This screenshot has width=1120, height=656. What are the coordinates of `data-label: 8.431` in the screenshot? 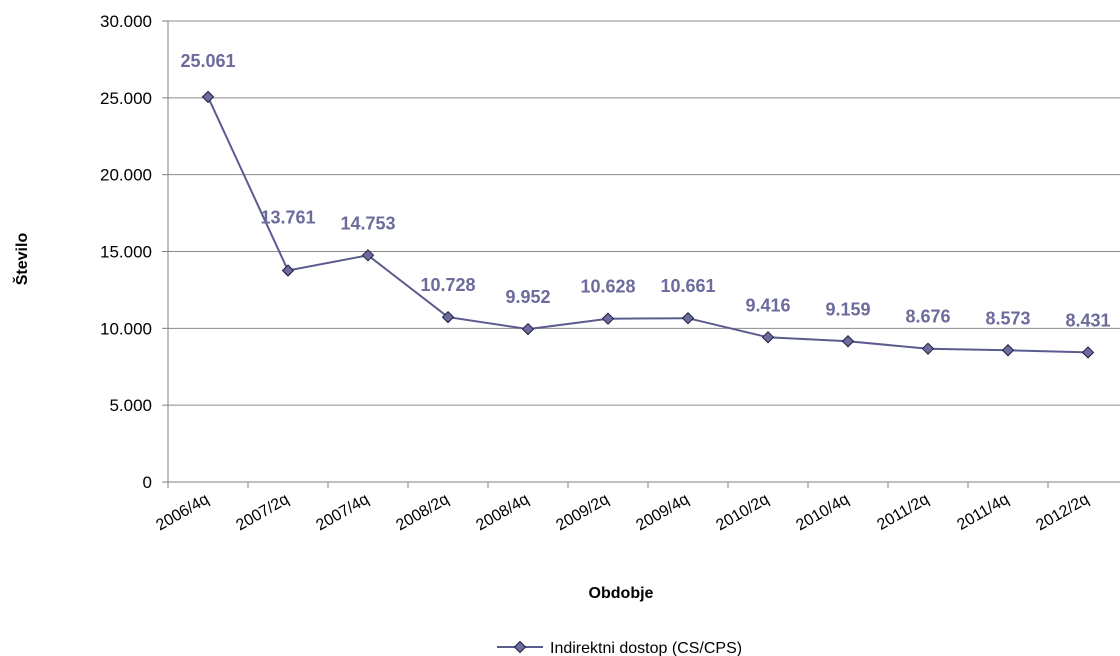 It's located at (1087, 320).